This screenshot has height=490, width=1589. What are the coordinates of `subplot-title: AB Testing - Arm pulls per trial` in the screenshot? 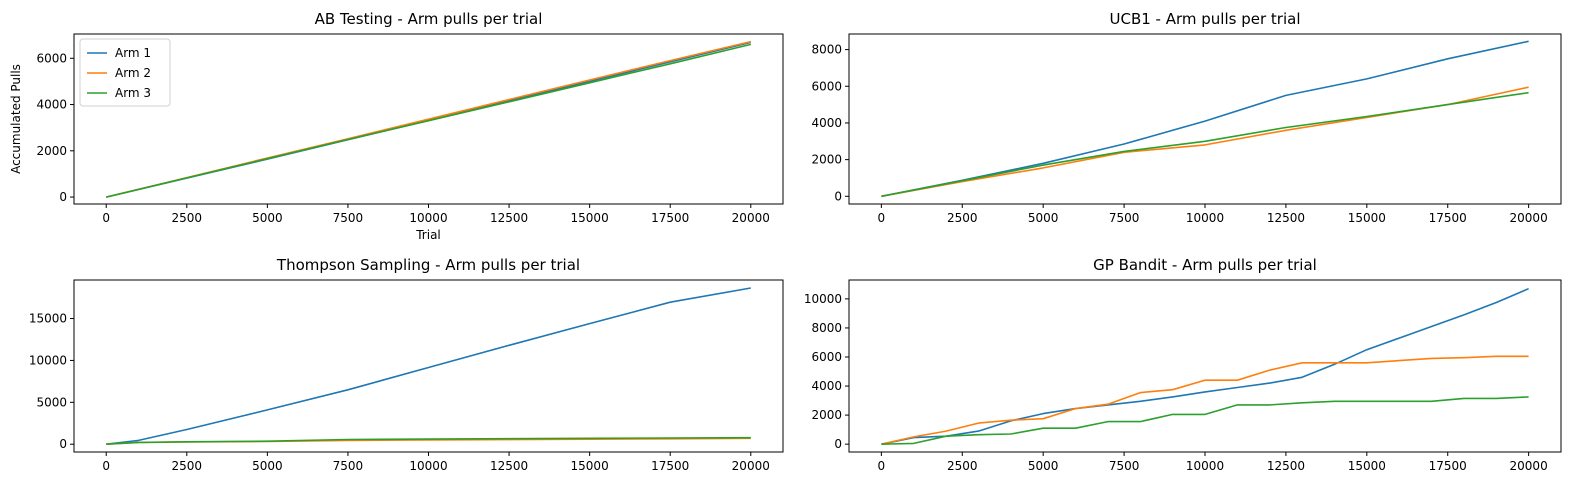 It's located at (429, 19).